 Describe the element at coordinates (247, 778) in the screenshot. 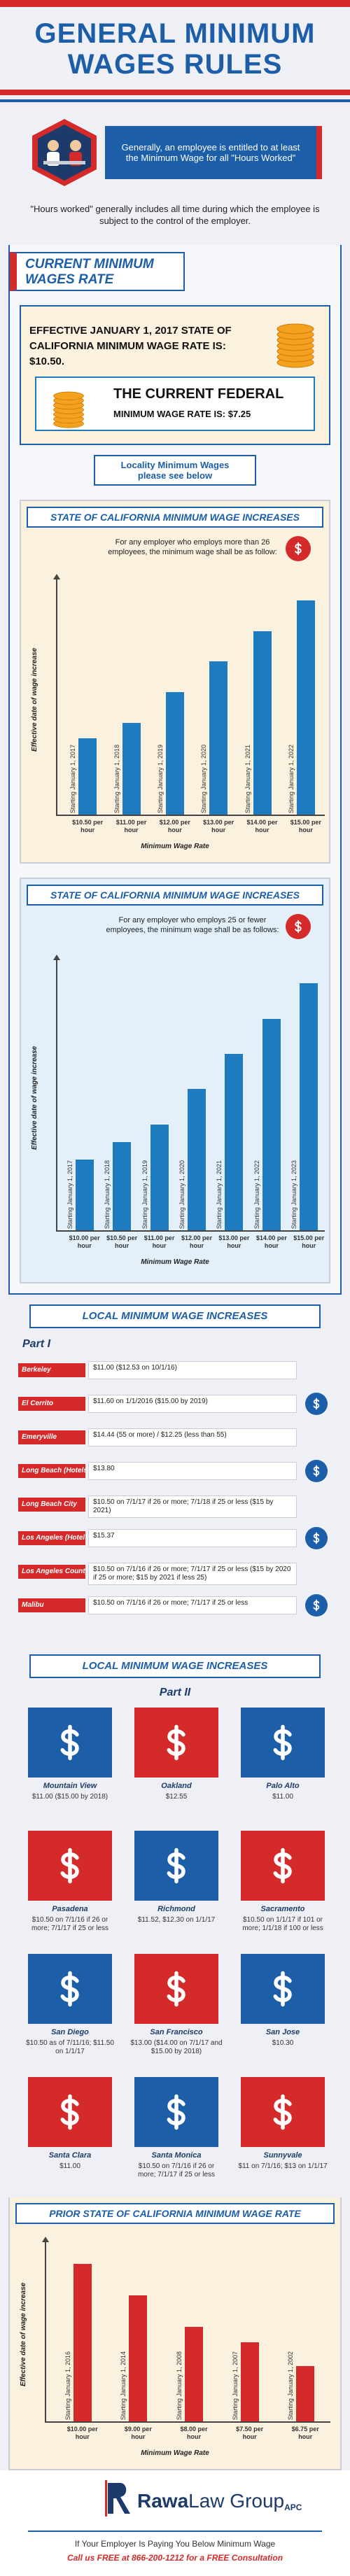

I see `category-label: Starting January 1, 2021` at that location.